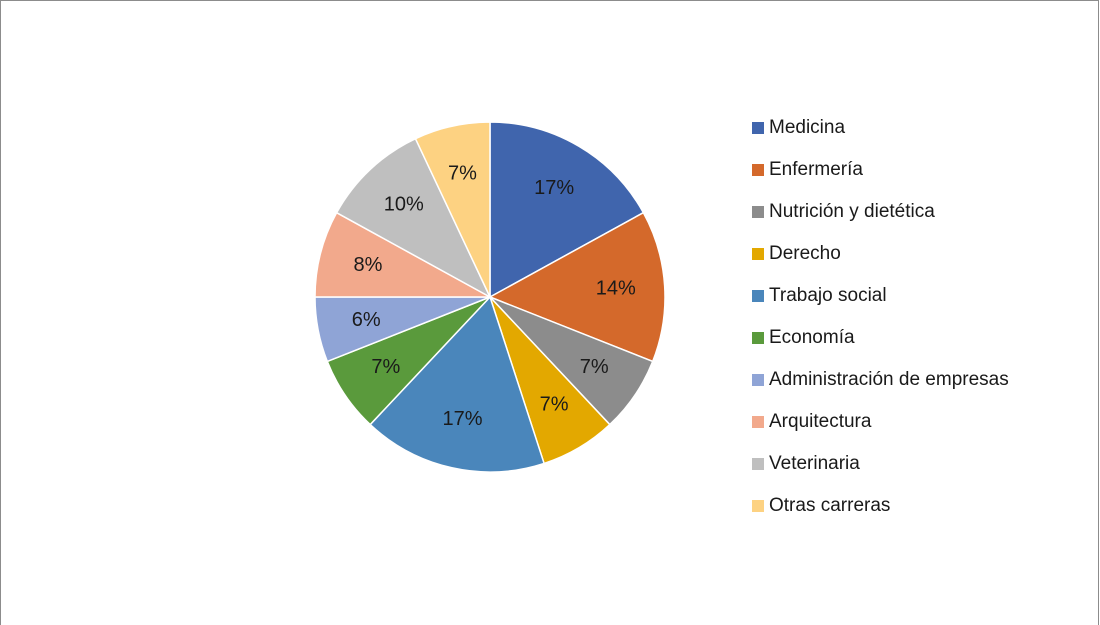 The image size is (1100, 625). Describe the element at coordinates (816, 169) in the screenshot. I see `legend-label: Enfermería` at that location.